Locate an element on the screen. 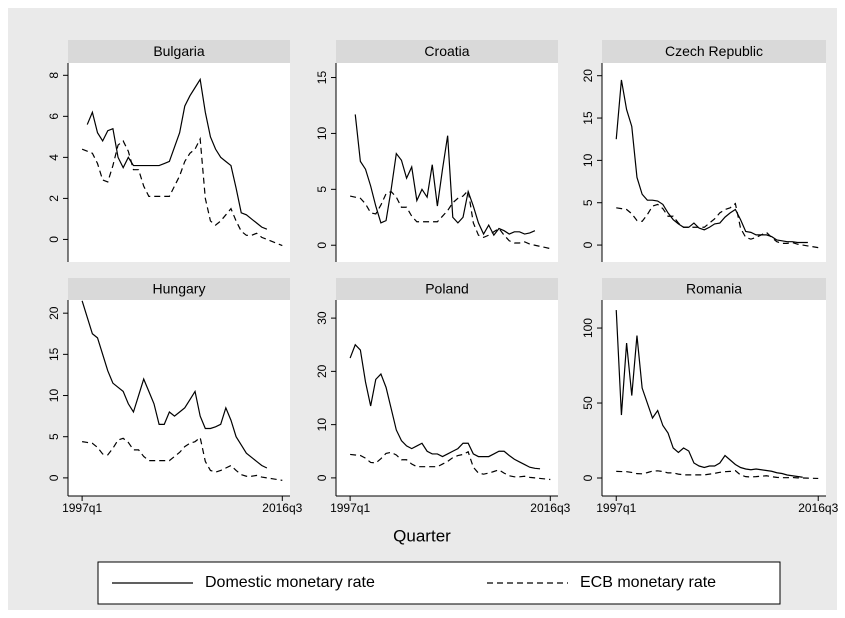  panel-title: Bulgaria is located at coordinates (179, 51).